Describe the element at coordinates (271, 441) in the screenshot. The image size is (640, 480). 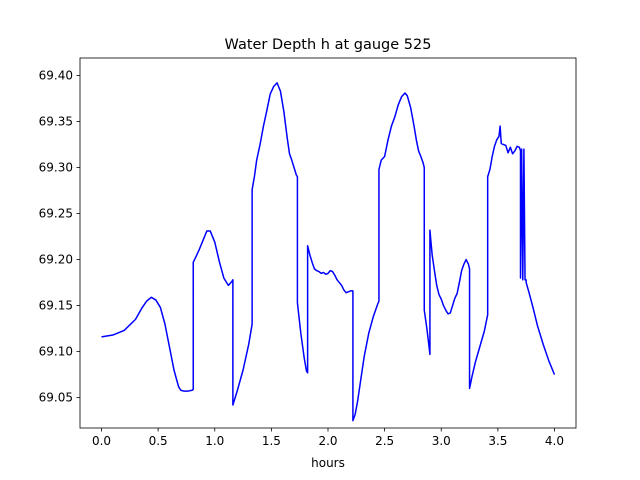
I see `x-tick-label: 1.5` at that location.